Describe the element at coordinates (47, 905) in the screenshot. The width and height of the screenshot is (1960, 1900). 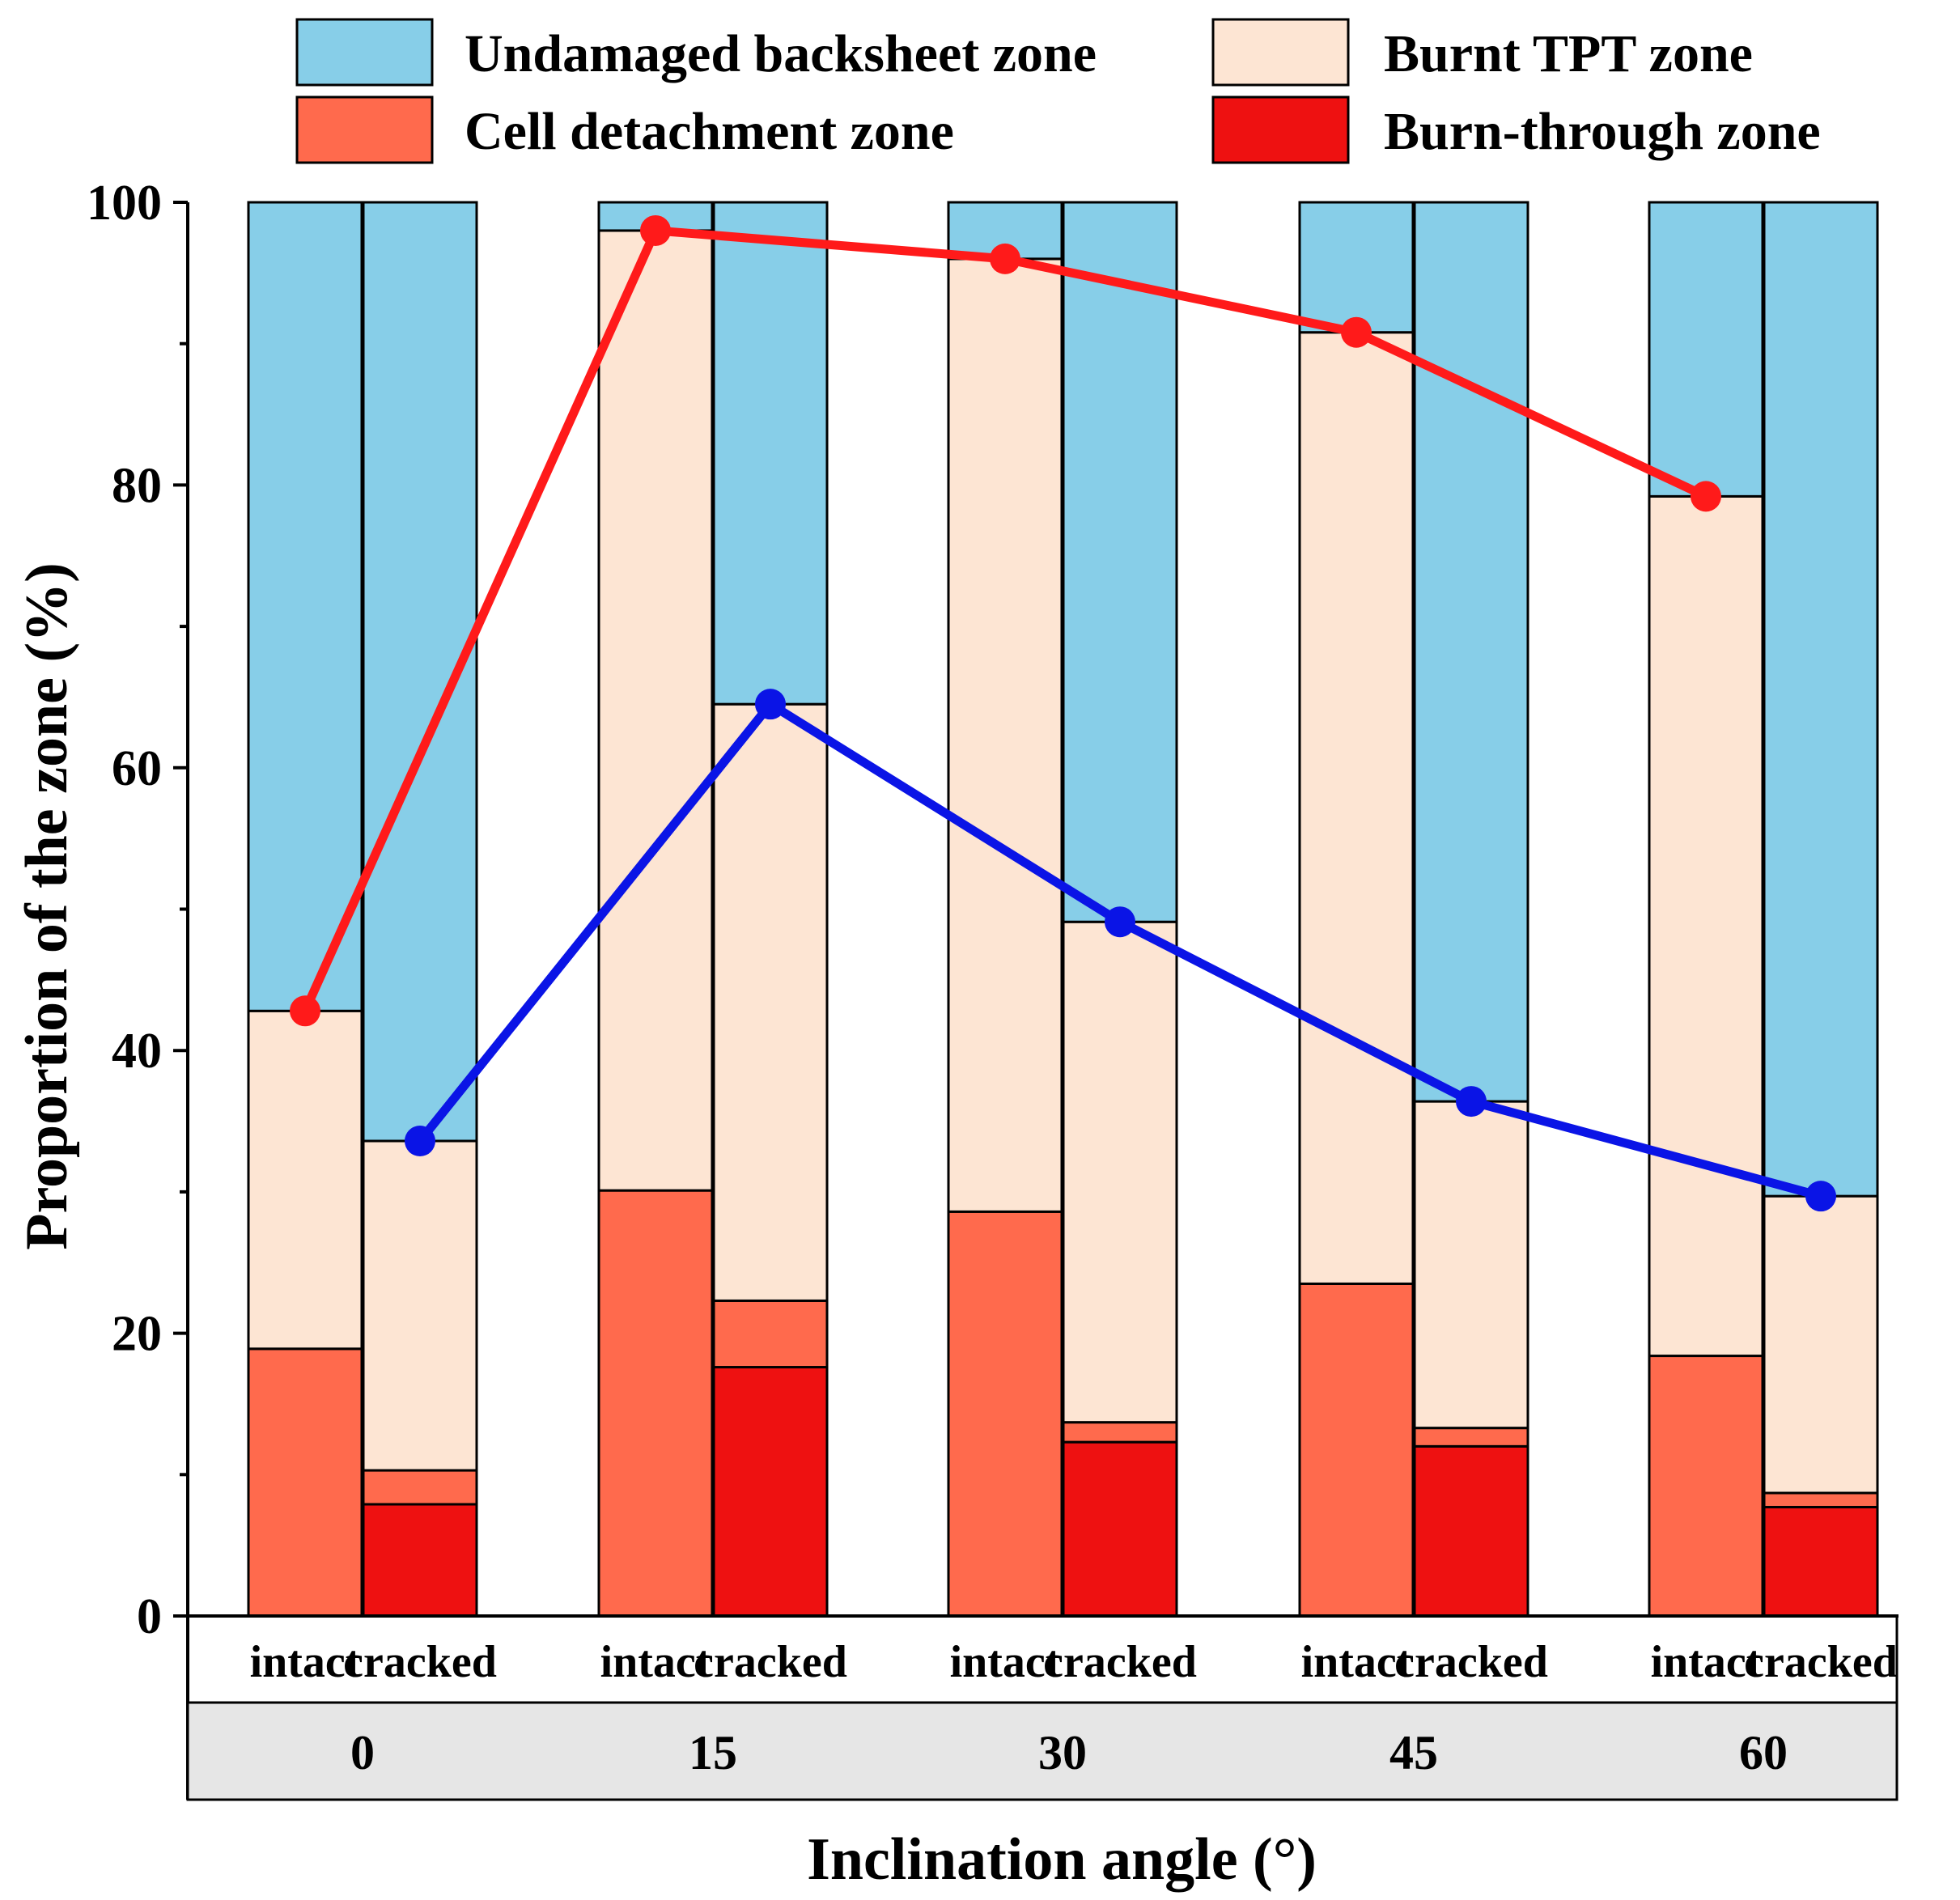
I see `y-axis-title: Proportion of the zone (%)` at that location.